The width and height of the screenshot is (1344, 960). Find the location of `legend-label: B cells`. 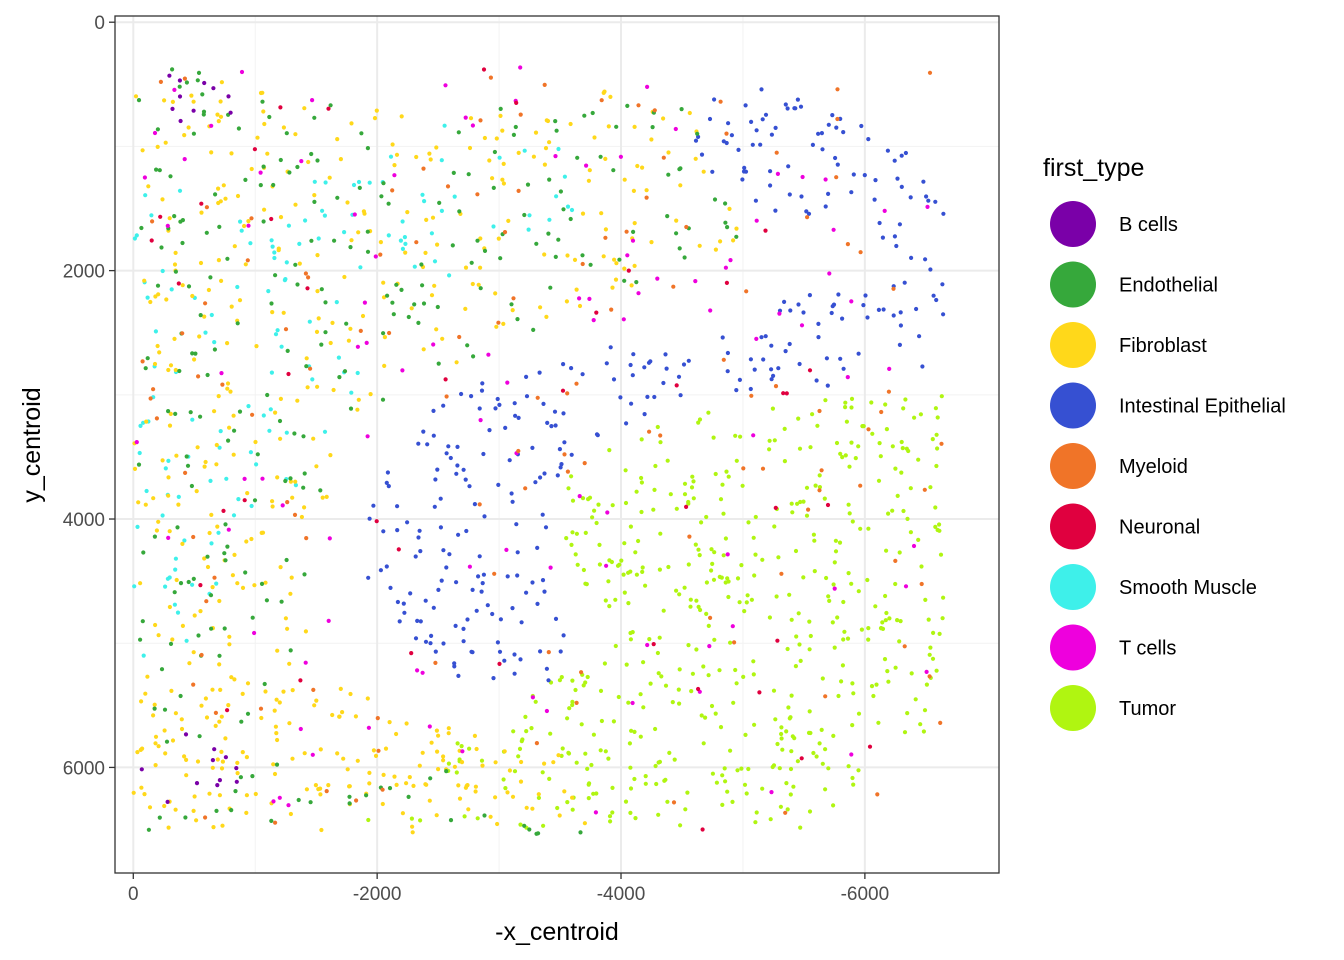

legend-label: B cells is located at coordinates (1148, 225).